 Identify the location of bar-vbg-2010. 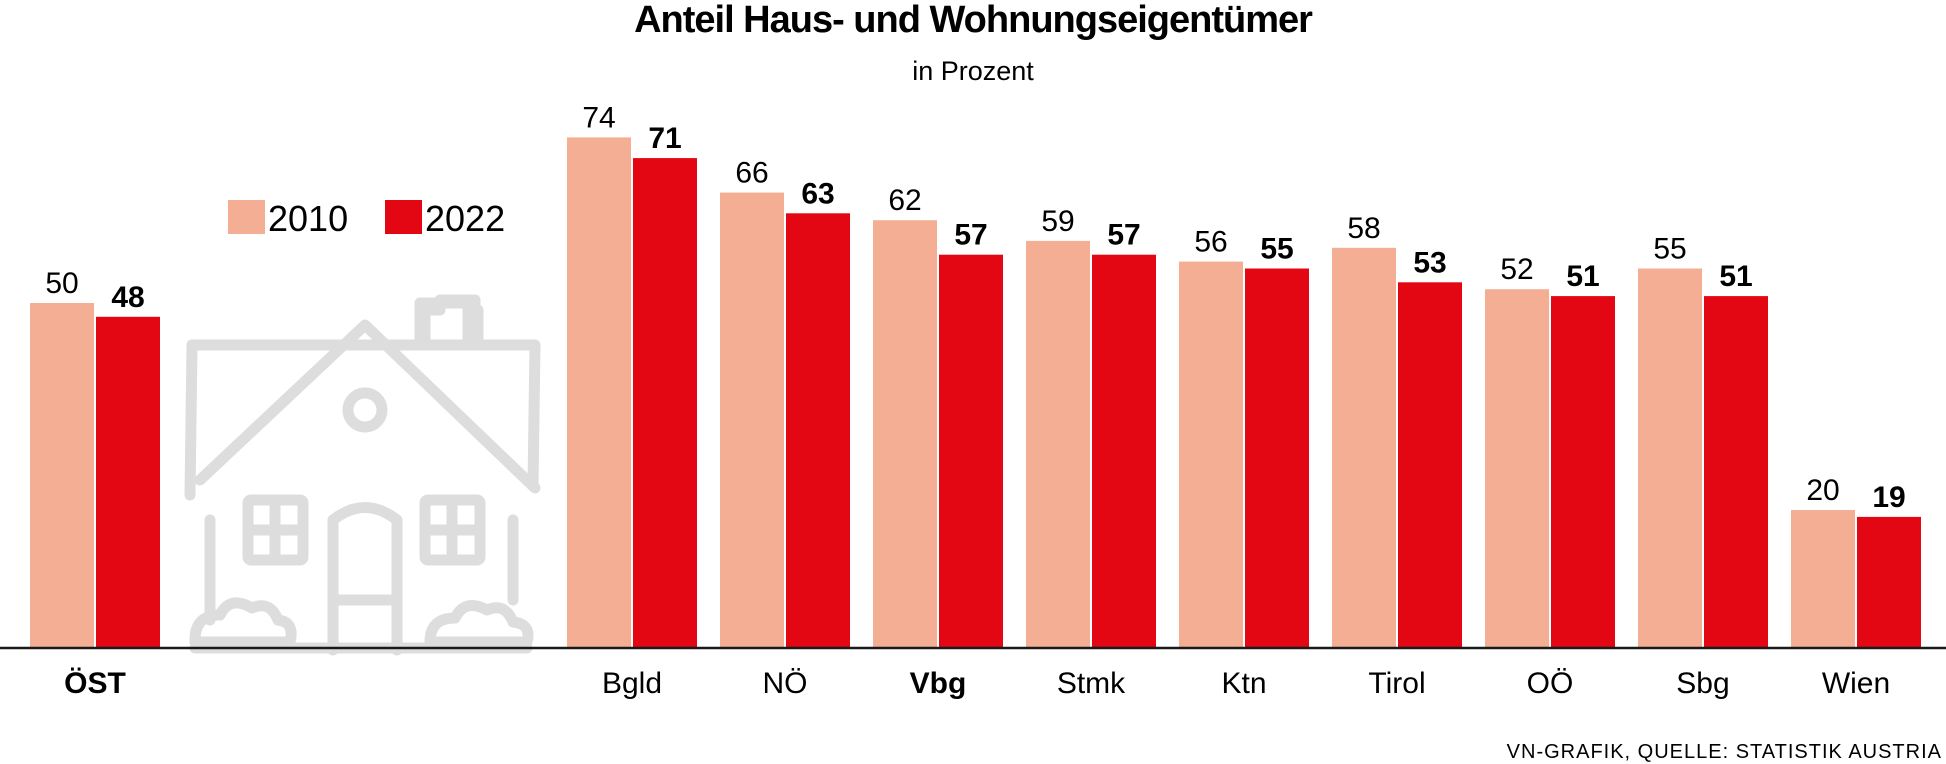
(905, 434).